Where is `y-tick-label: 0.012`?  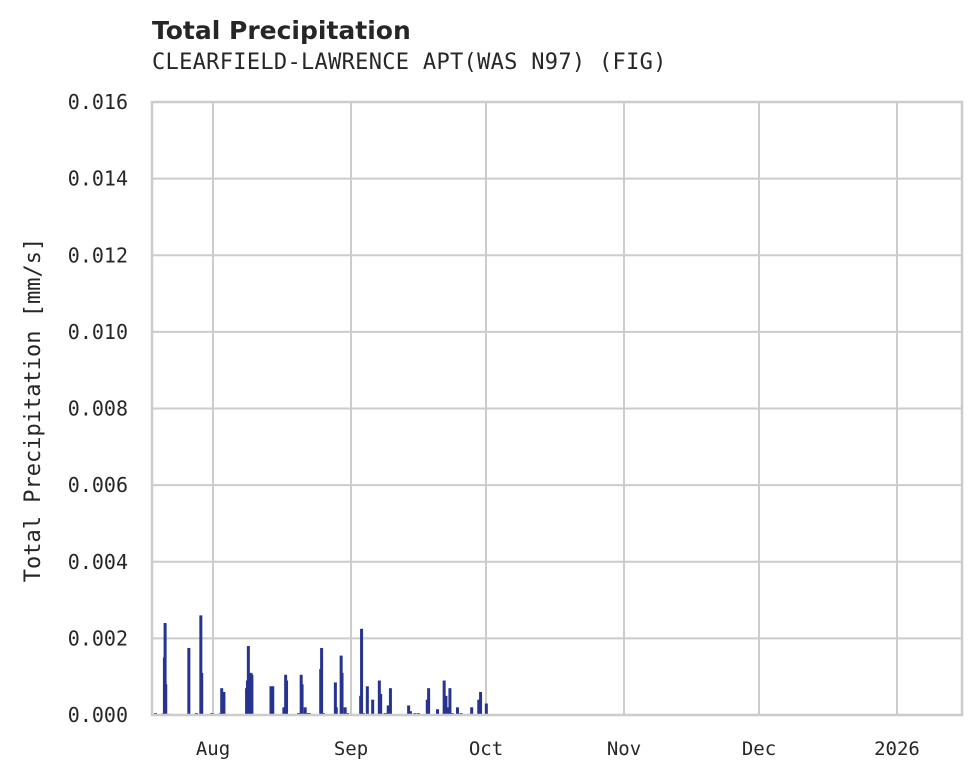
y-tick-label: 0.012 is located at coordinates (98, 255).